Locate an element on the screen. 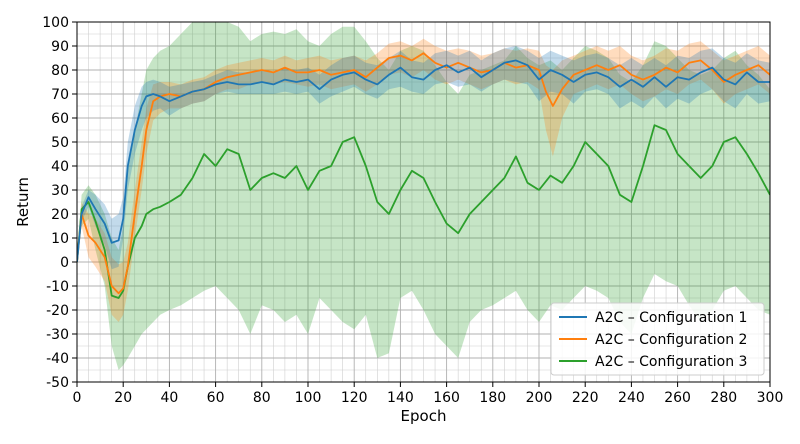  y-tick-label: 30 is located at coordinates (60, 191).